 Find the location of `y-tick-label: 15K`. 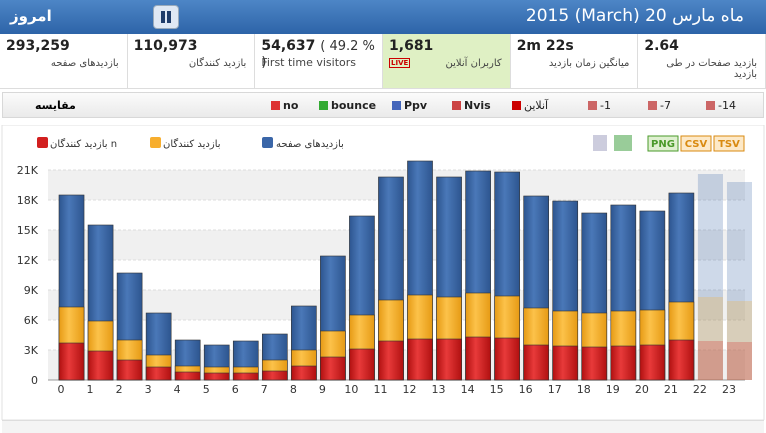

y-tick-label: 15K is located at coordinates (28, 230).